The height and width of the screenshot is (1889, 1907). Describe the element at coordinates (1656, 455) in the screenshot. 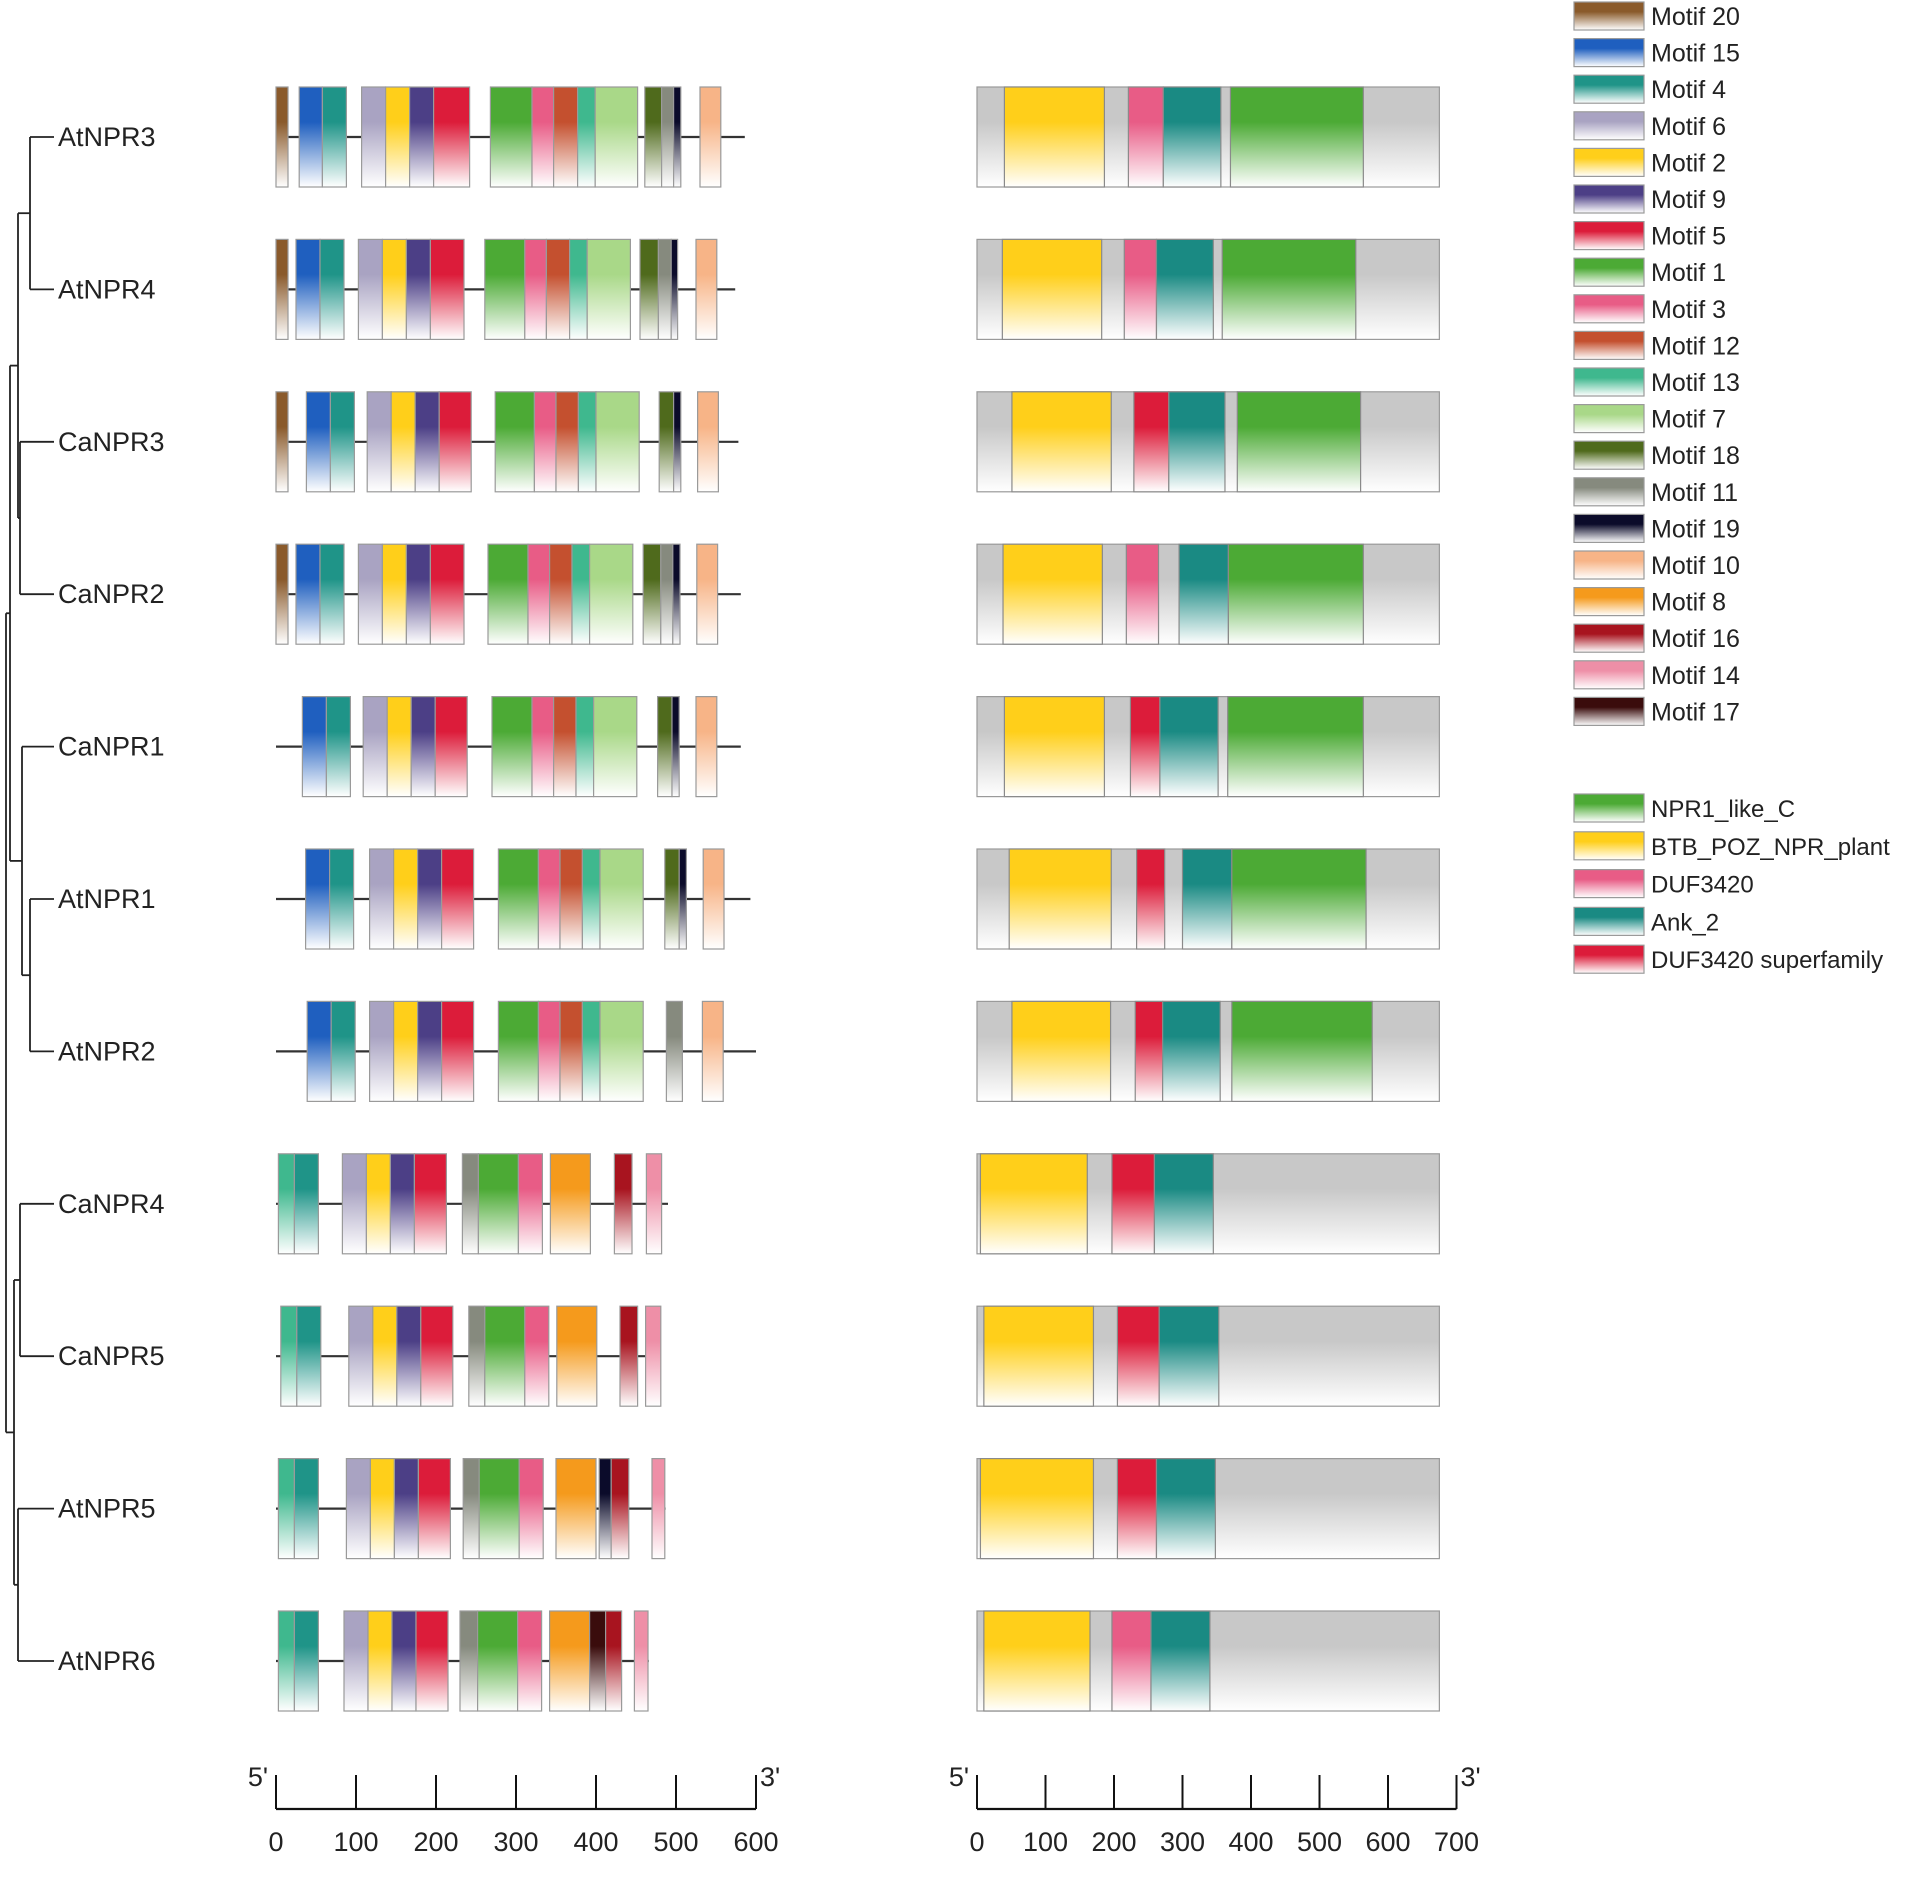

I see `legend-item-m18: Motif 18` at that location.